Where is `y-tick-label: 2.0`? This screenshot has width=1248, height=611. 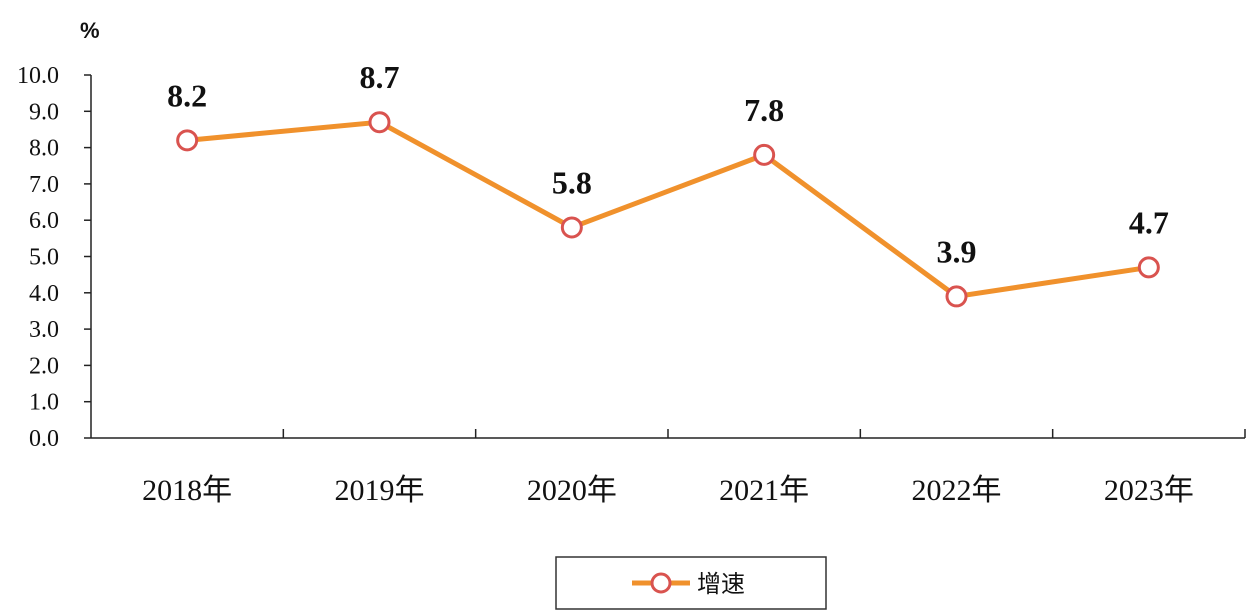
y-tick-label: 2.0 is located at coordinates (44, 366).